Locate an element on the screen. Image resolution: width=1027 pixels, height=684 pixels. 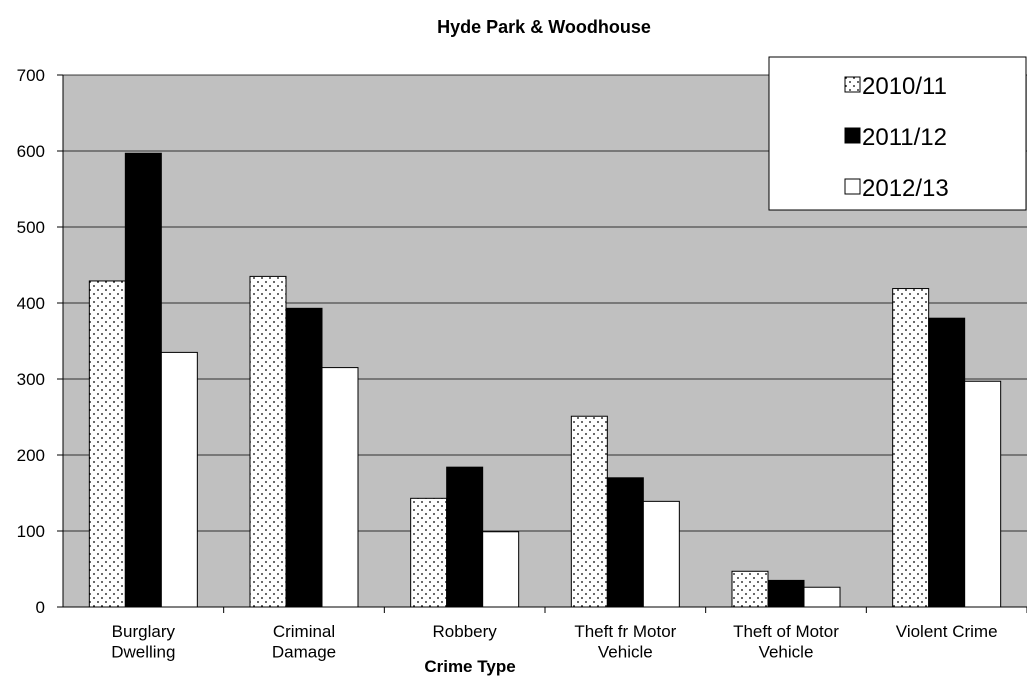
x-tick-label: Robbery is located at coordinates (465, 631).